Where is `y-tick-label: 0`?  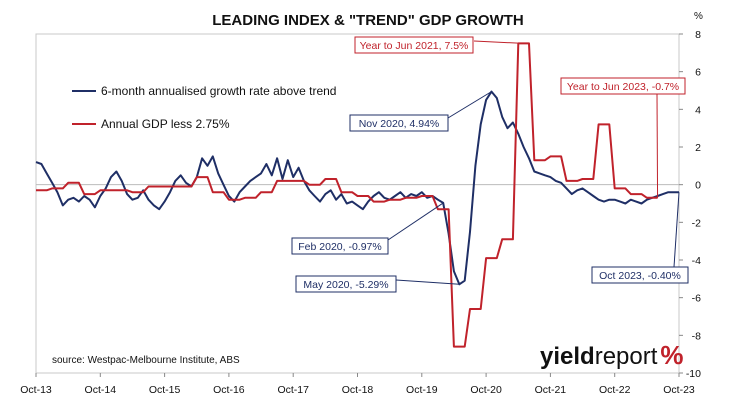
y-tick-label: 0 is located at coordinates (698, 186).